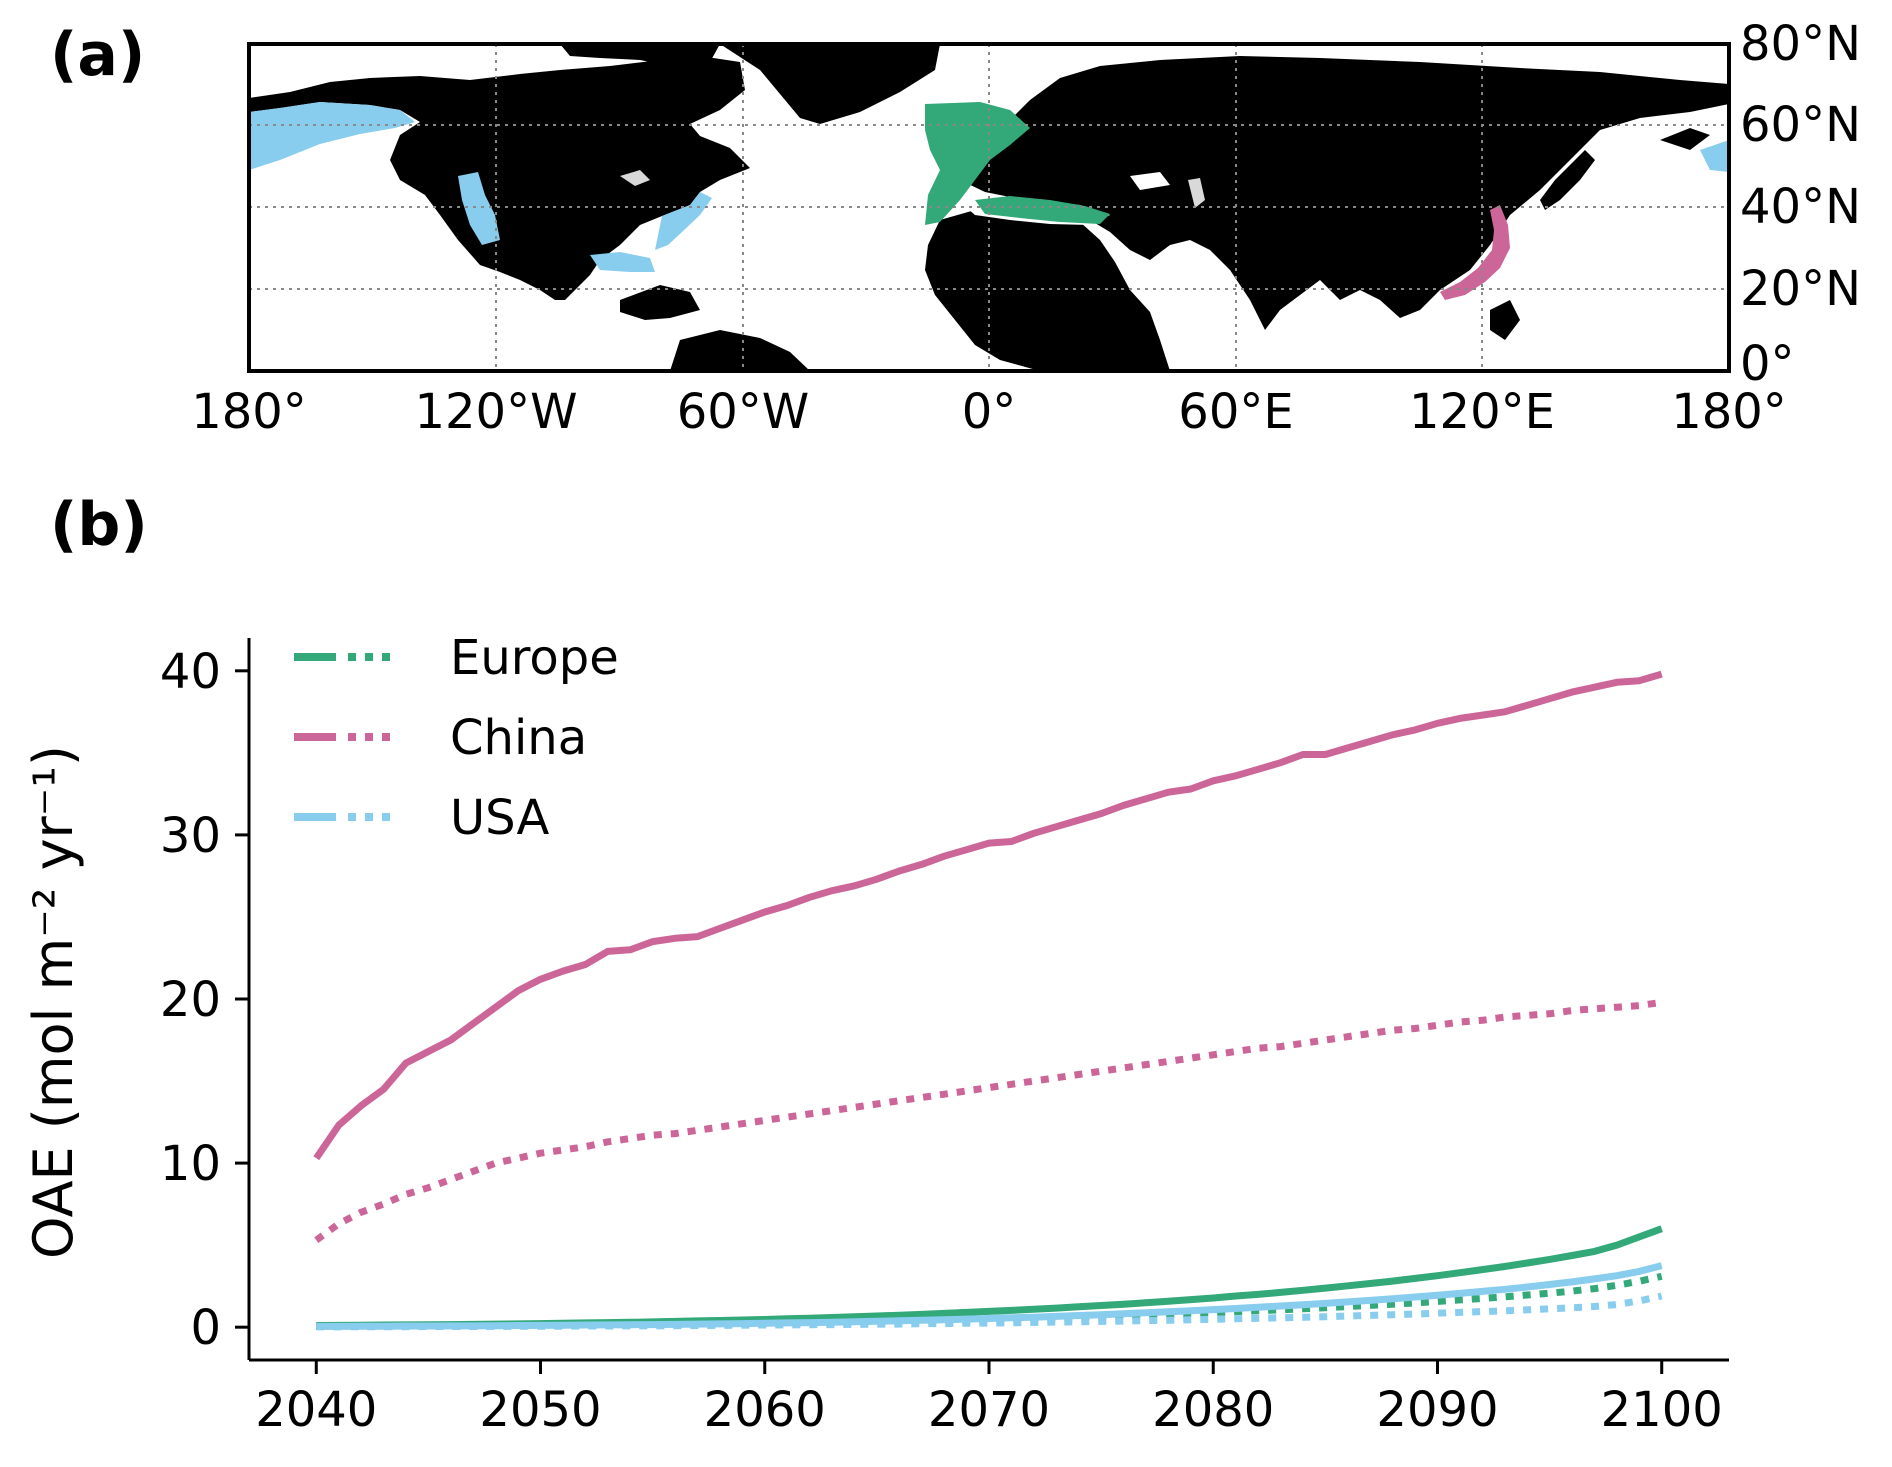  I want to click on chart-legend: Europe China USA, so click(456, 738).